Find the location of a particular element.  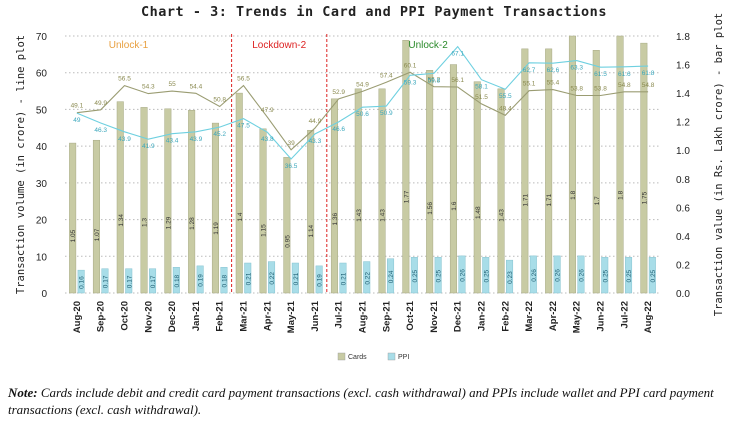

x-tick-label: Oct-20 is located at coordinates (125, 316).